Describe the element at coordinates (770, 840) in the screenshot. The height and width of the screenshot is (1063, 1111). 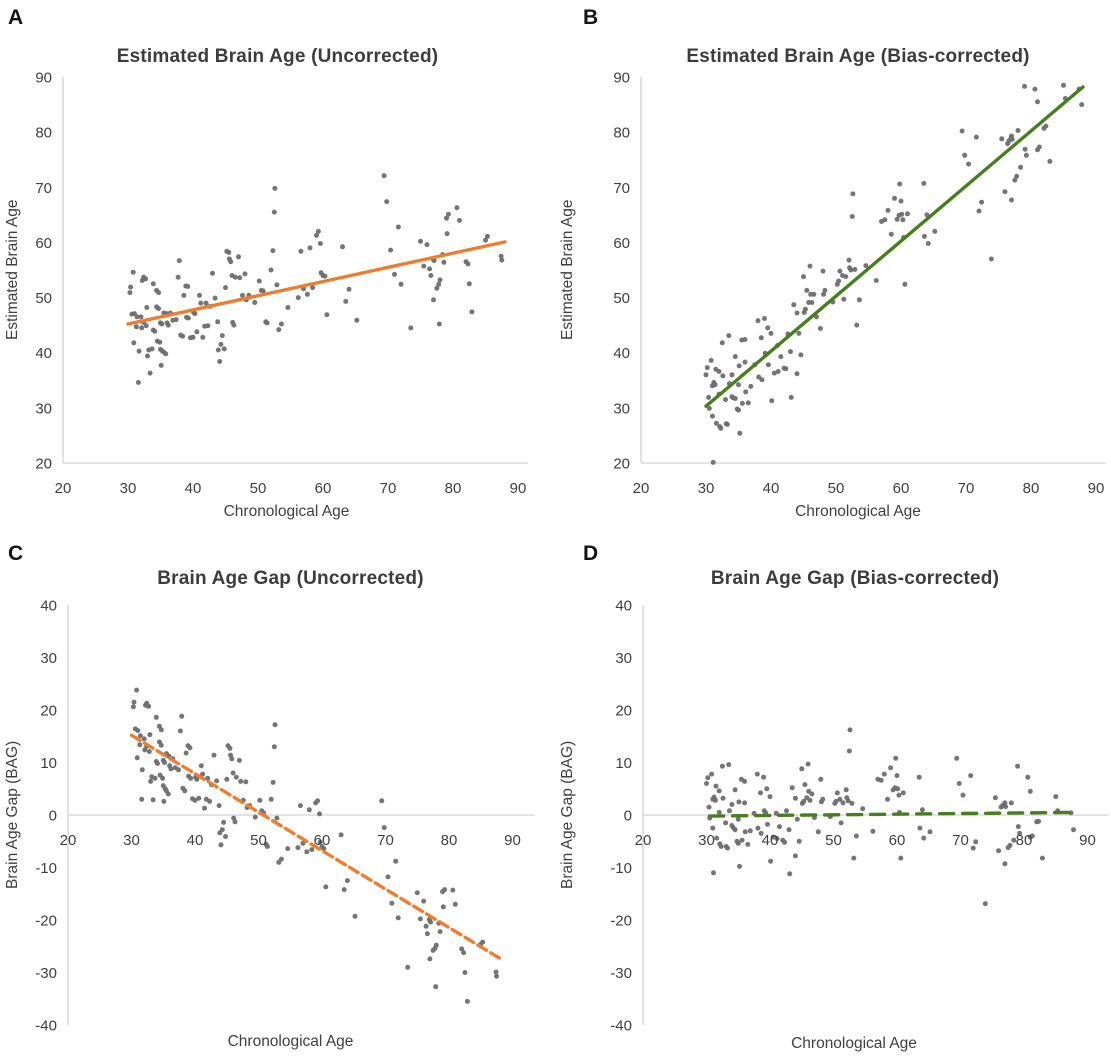
I see `x-tick-label: 40` at that location.